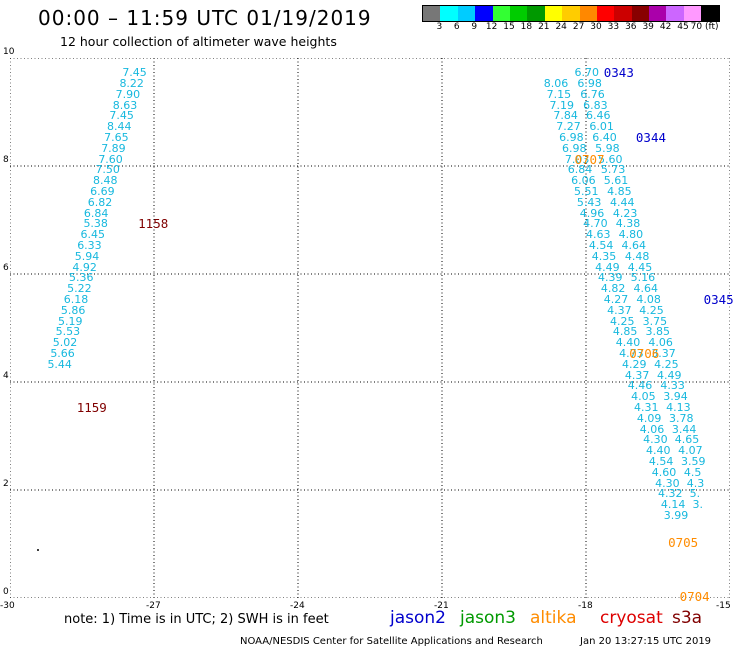  I want to click on wave-height-value: 3.99, so click(676, 515).